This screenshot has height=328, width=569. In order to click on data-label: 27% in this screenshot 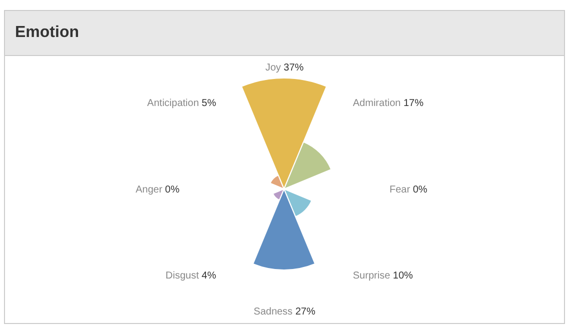, I will do `click(305, 312)`.